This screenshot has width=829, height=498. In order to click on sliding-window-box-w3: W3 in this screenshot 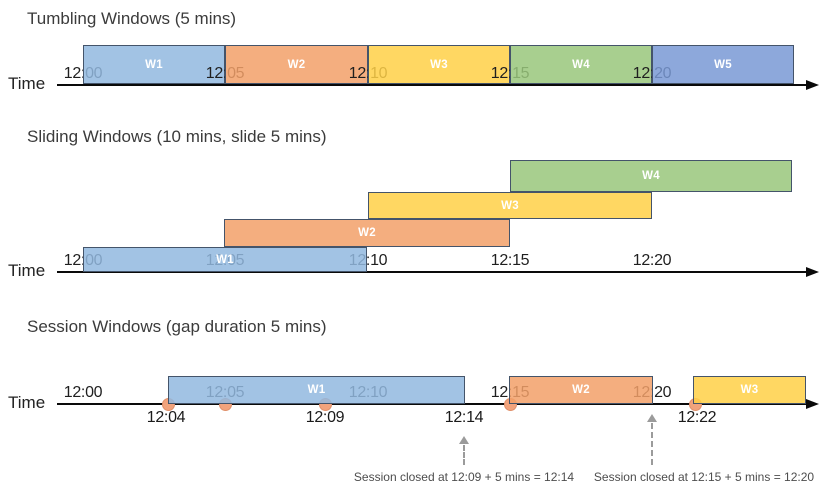, I will do `click(510, 205)`.